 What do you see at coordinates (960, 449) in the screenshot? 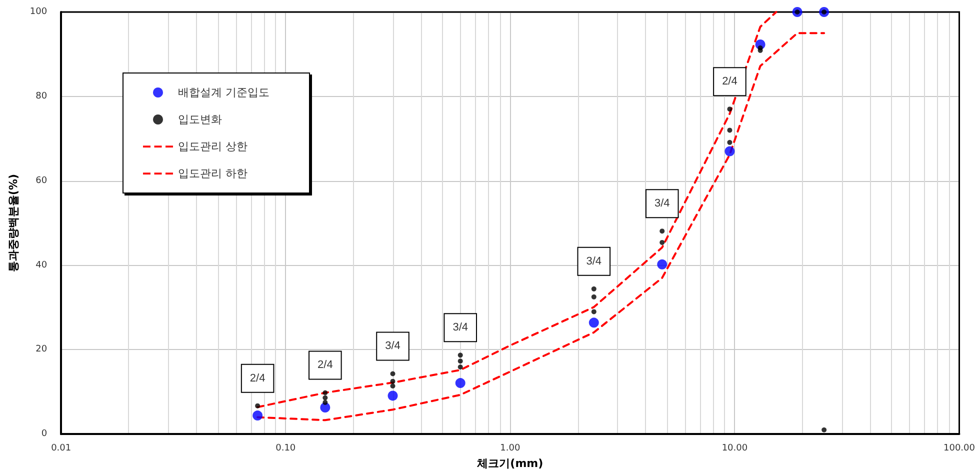
I see `x-tick-label: 100.00` at bounding box center [960, 449].